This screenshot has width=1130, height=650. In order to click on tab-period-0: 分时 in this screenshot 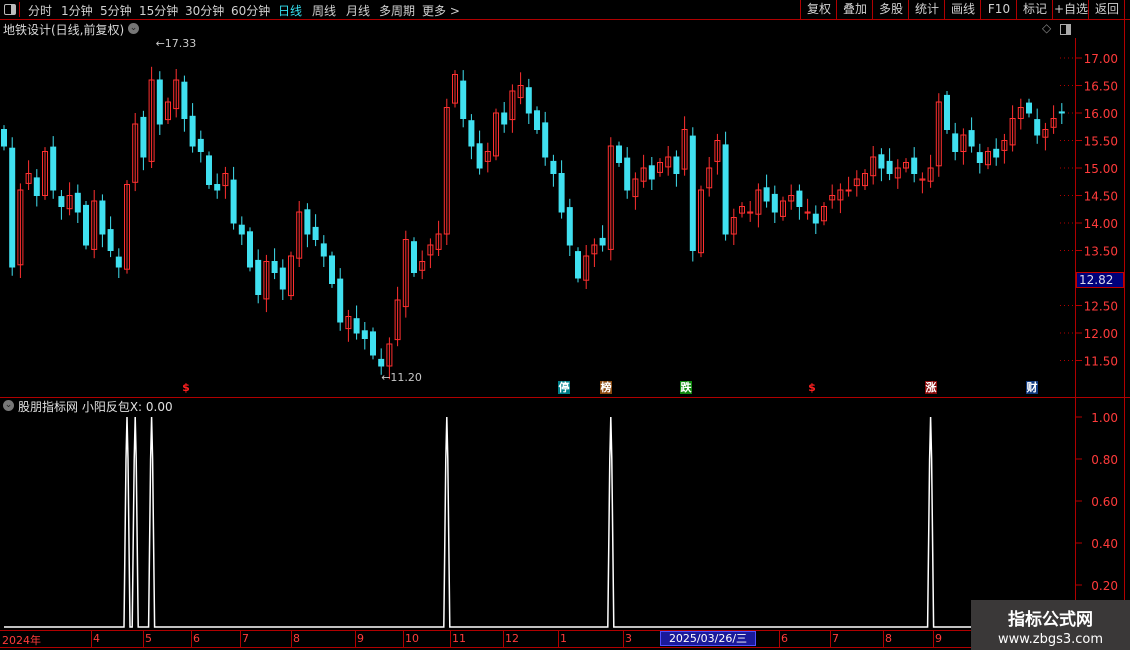, I will do `click(40, 11)`.